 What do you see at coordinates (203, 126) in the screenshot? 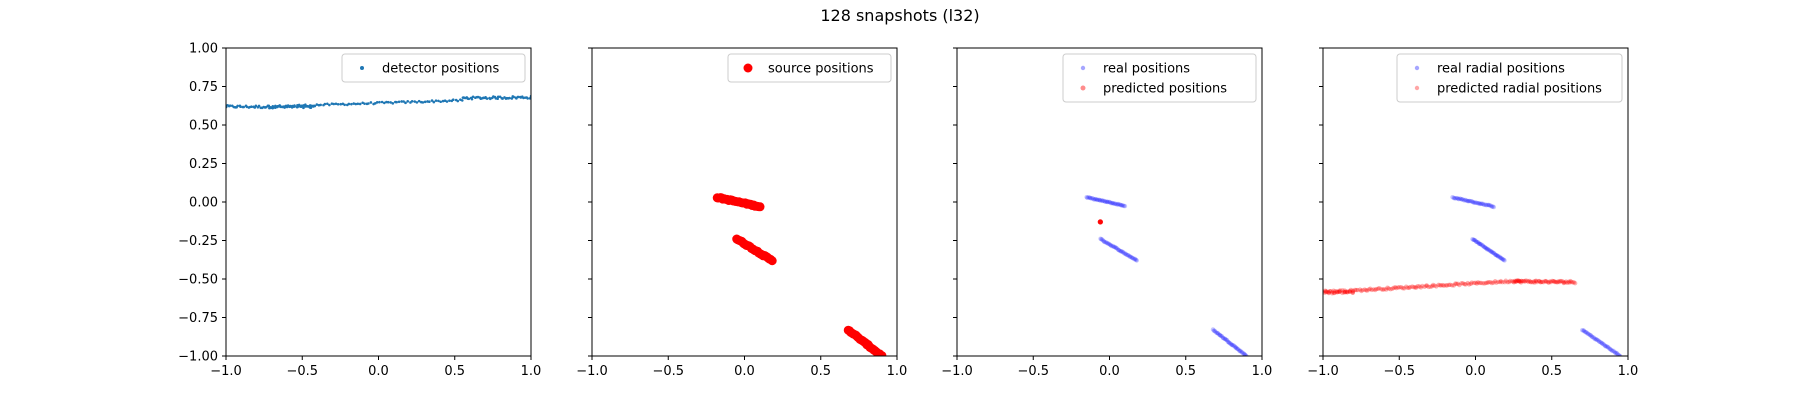
I see `y-tick-label: 0.50` at bounding box center [203, 126].